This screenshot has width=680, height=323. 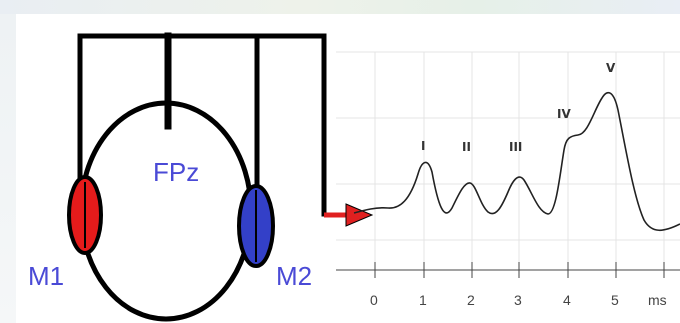 What do you see at coordinates (615, 300) in the screenshot?
I see `tick-label-5: 5` at bounding box center [615, 300].